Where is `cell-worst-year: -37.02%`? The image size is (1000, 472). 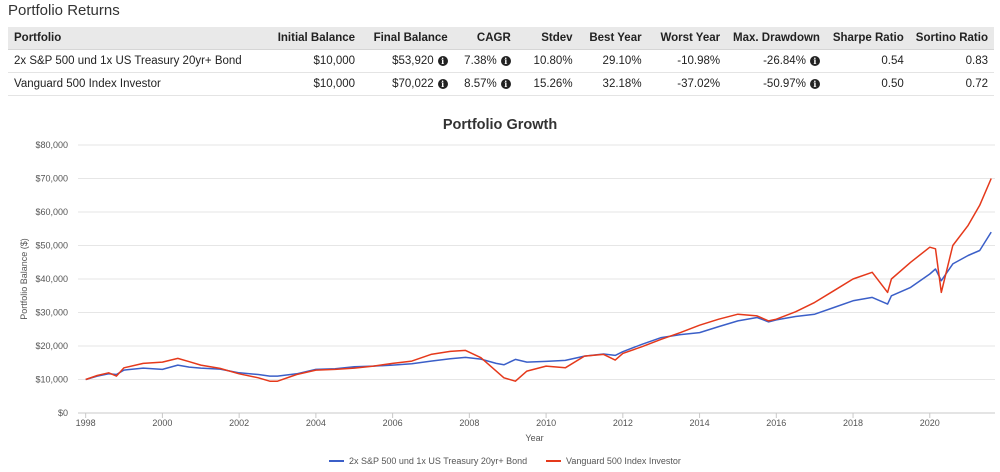
cell-worst-year: -37.02% is located at coordinates (687, 84).